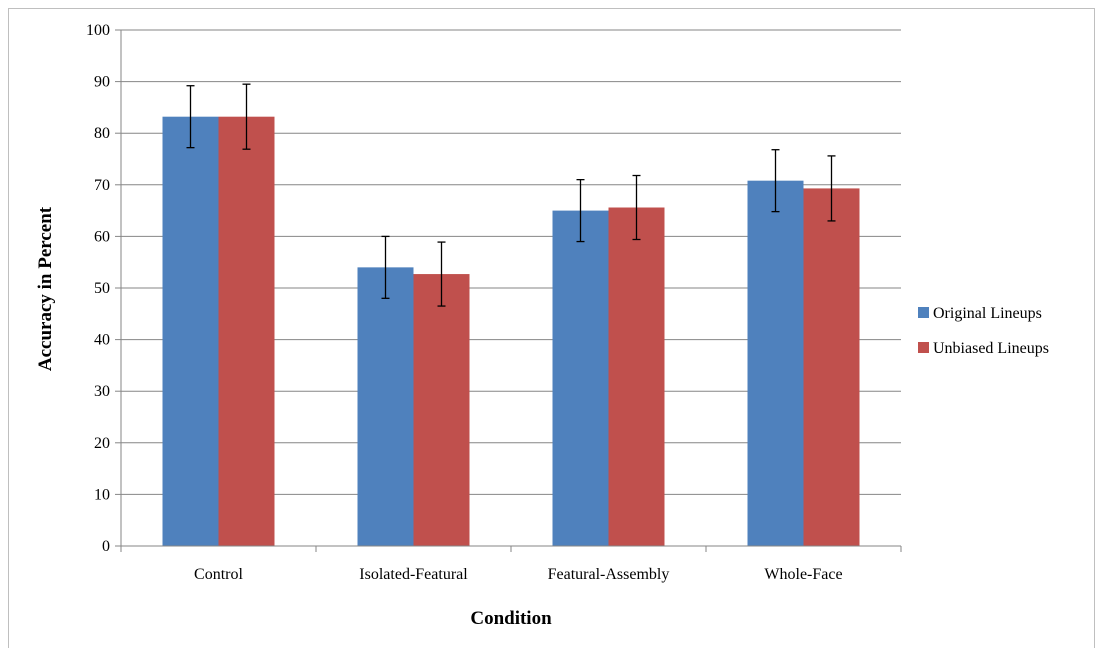 Image resolution: width=1100 pixels, height=649 pixels. I want to click on y-tick-label: 0, so click(106, 546).